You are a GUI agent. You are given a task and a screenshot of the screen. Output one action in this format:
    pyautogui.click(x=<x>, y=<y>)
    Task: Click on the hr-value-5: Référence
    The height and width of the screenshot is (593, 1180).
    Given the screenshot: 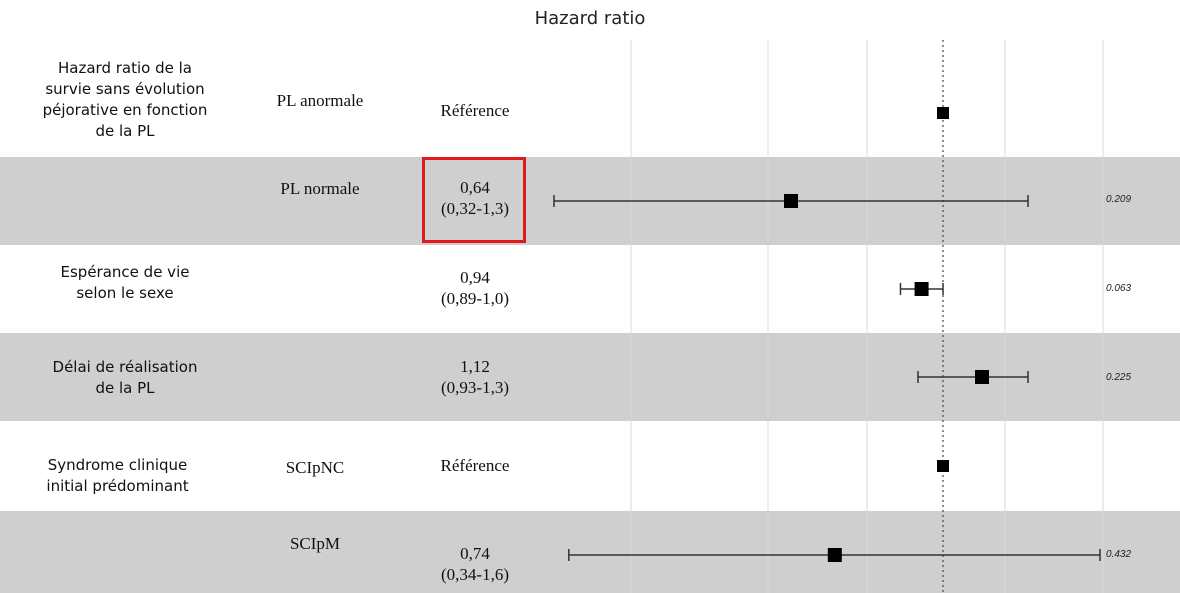 What is the action you would take?
    pyautogui.click(x=475, y=465)
    